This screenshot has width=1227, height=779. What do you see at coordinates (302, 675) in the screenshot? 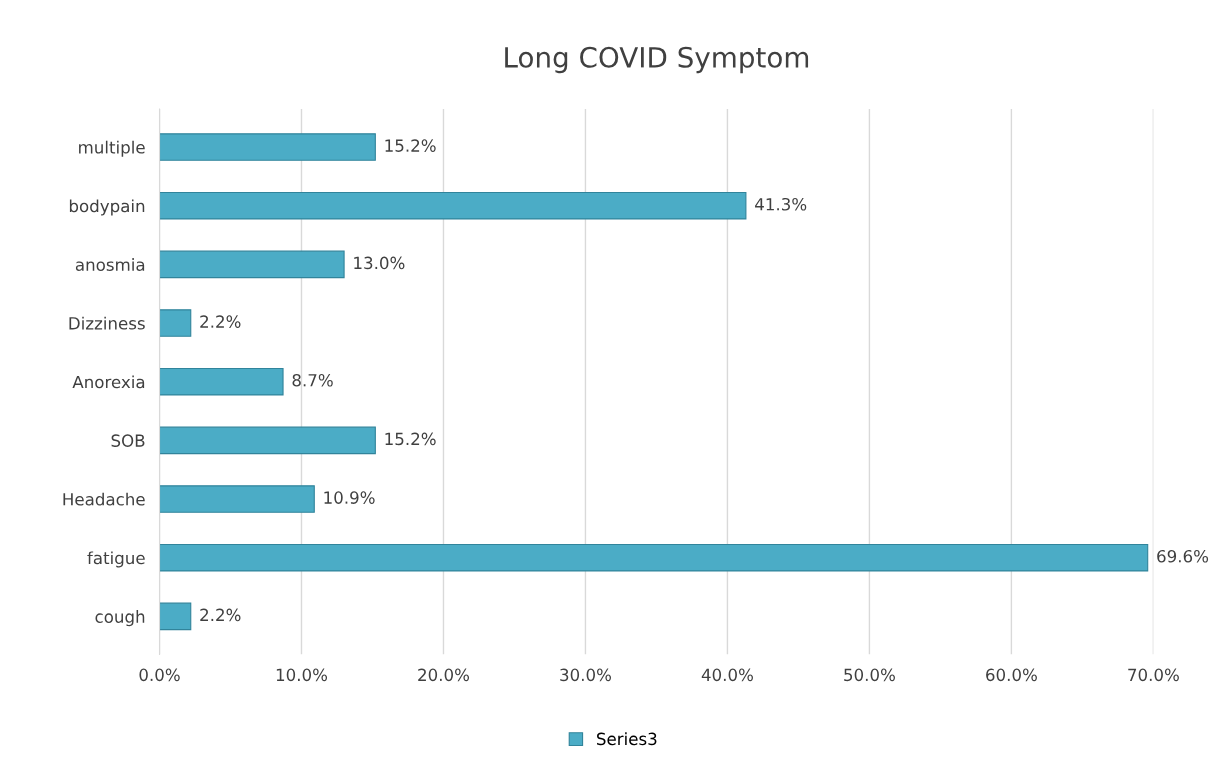
I see `x-tick-label: 10.0%` at bounding box center [302, 675].